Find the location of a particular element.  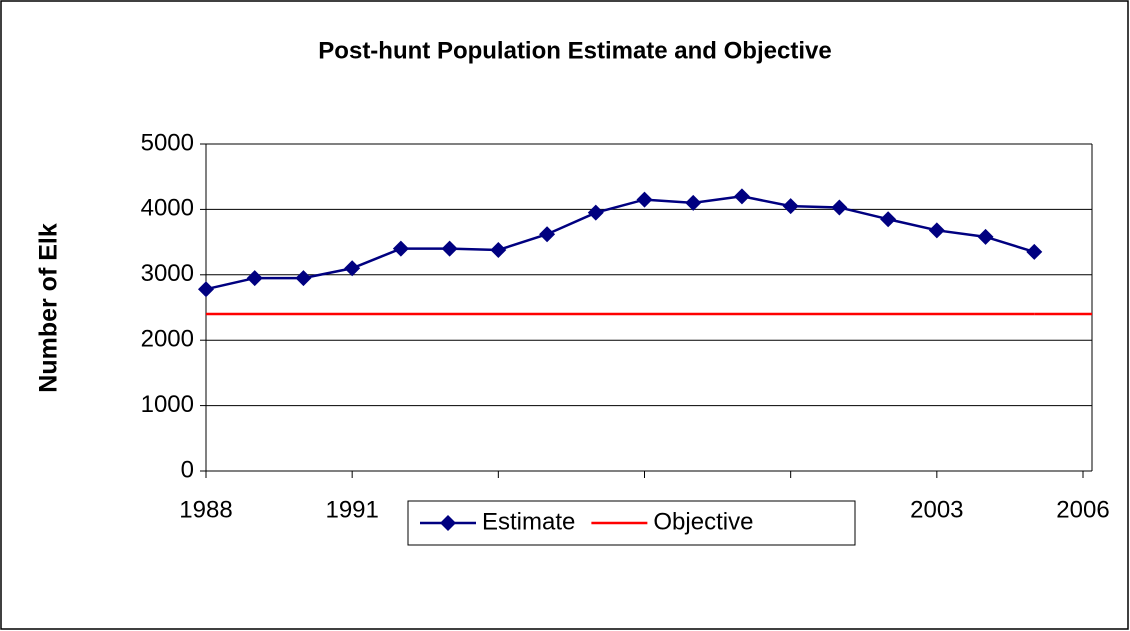

series-line is located at coordinates (620, 243).